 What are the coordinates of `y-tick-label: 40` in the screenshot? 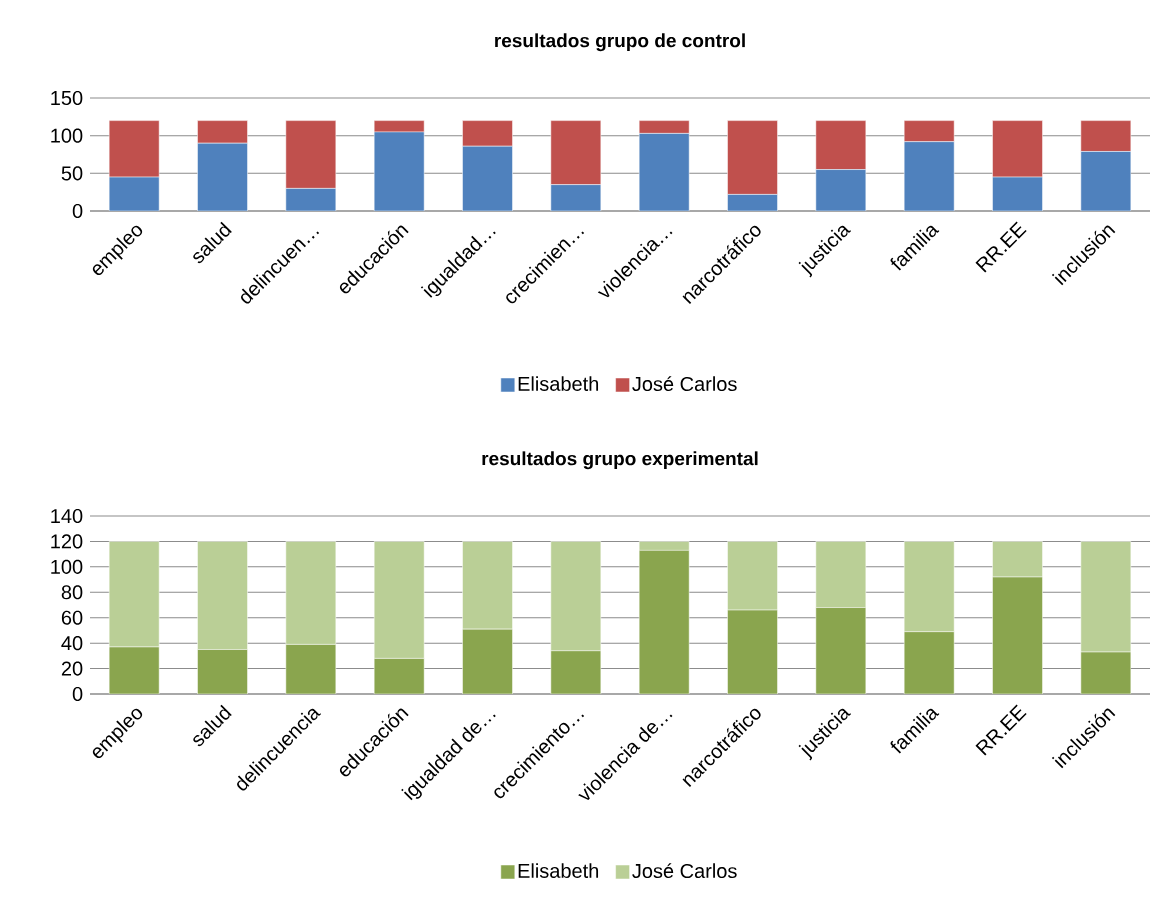 It's located at (72, 643).